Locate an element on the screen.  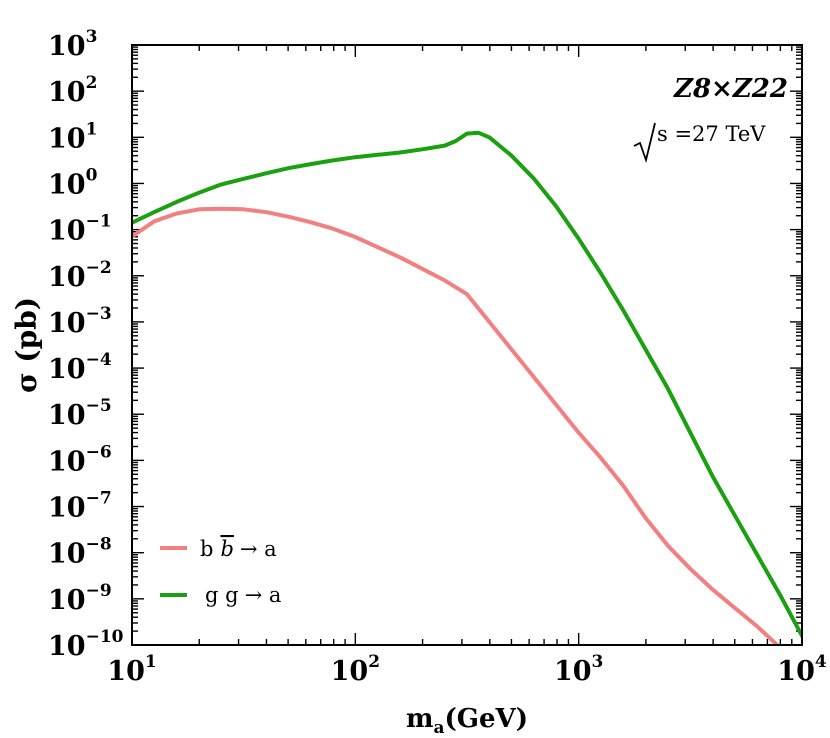
y-tick-label: 10⁻² is located at coordinates (80, 275).